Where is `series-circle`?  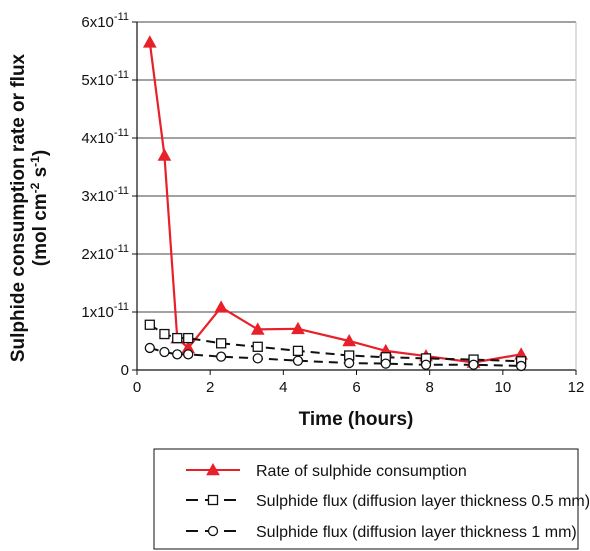
series-circle is located at coordinates (335, 357).